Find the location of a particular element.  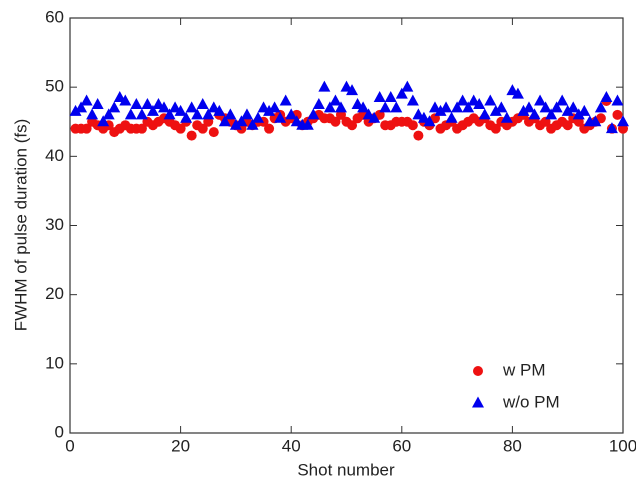

legend-marker is located at coordinates (478, 402).